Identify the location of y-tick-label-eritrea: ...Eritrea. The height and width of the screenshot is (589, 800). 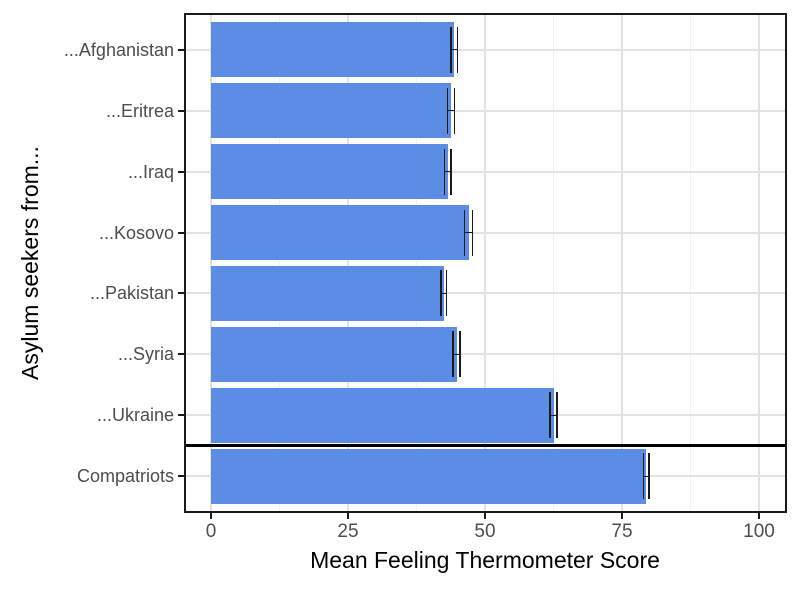
(139, 110).